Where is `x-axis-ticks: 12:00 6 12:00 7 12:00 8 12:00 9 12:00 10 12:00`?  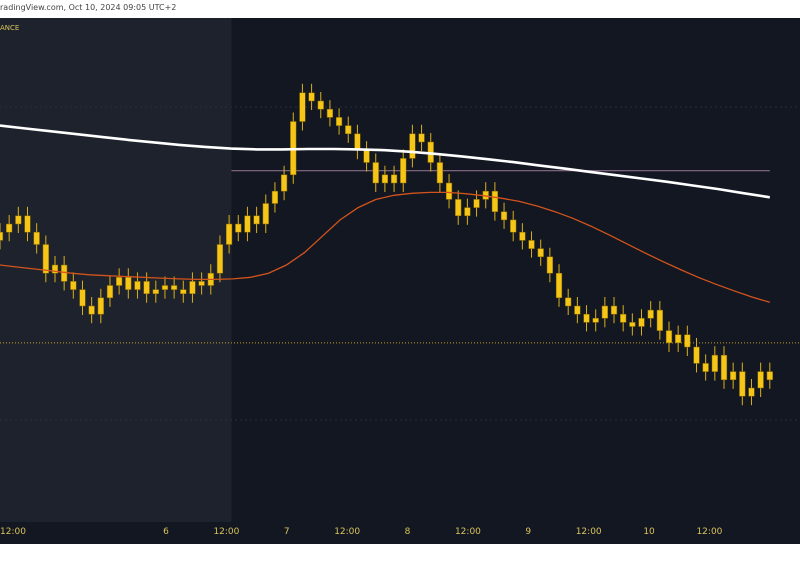
x-axis-ticks: 12:00 6 12:00 7 12:00 8 12:00 9 12:00 10 12:00 is located at coordinates (361, 532).